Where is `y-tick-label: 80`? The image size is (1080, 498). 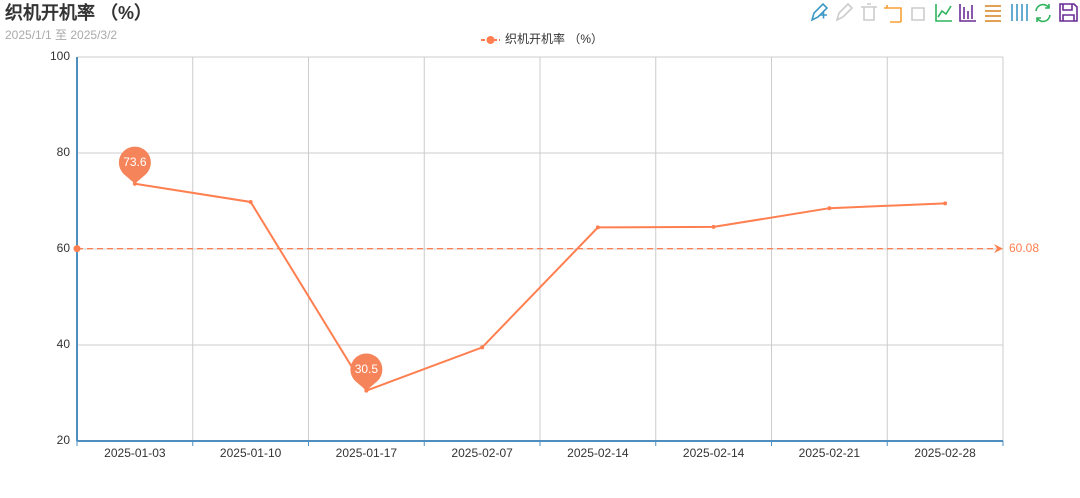 y-tick-label: 80 is located at coordinates (64, 152).